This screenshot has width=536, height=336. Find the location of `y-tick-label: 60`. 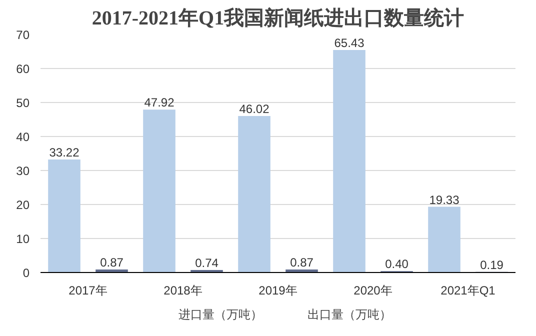

y-tick-label: 60 is located at coordinates (23, 69).